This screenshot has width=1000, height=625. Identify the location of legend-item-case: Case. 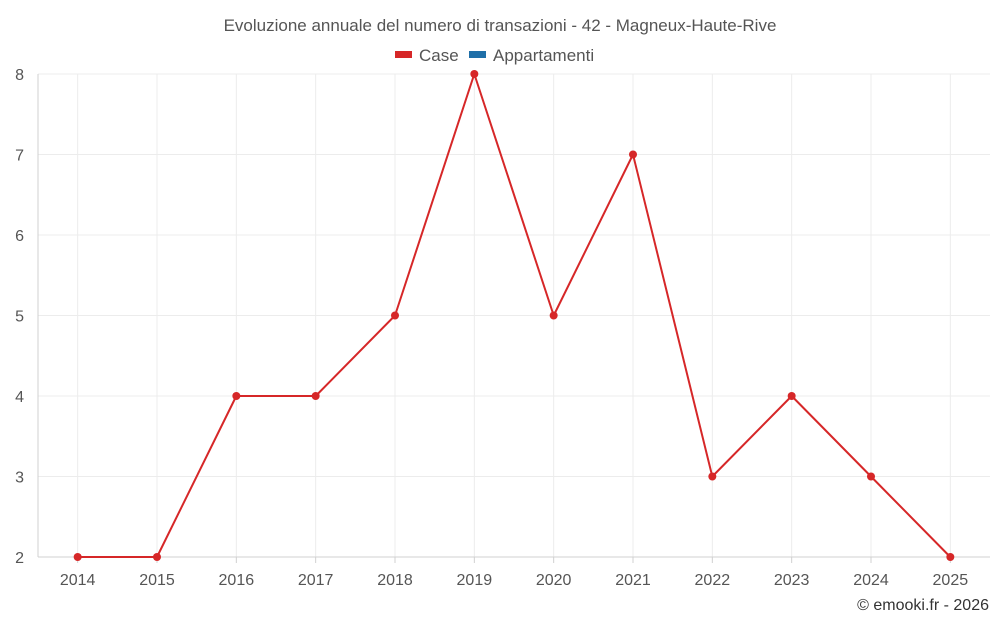
(427, 55).